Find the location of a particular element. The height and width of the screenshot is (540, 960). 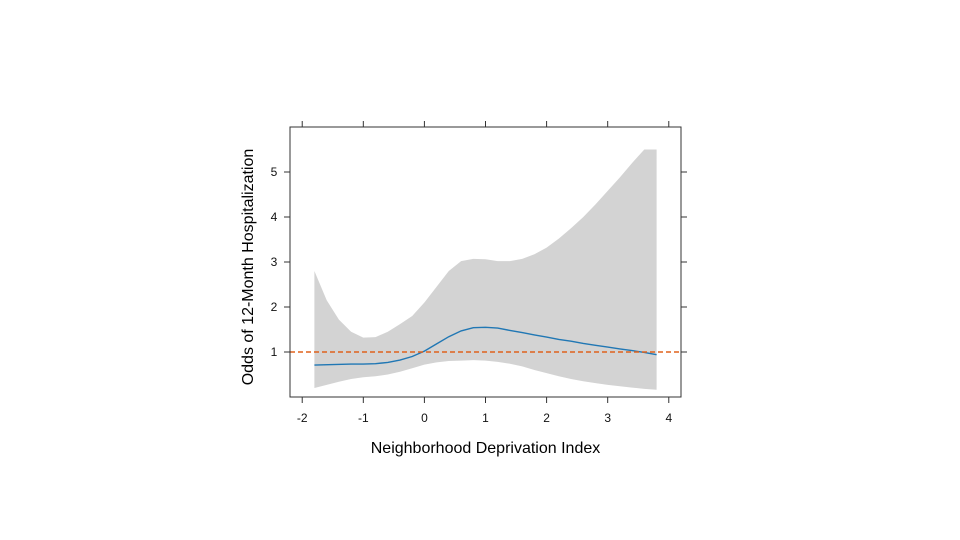

y-tick-label: 1 is located at coordinates (274, 352).